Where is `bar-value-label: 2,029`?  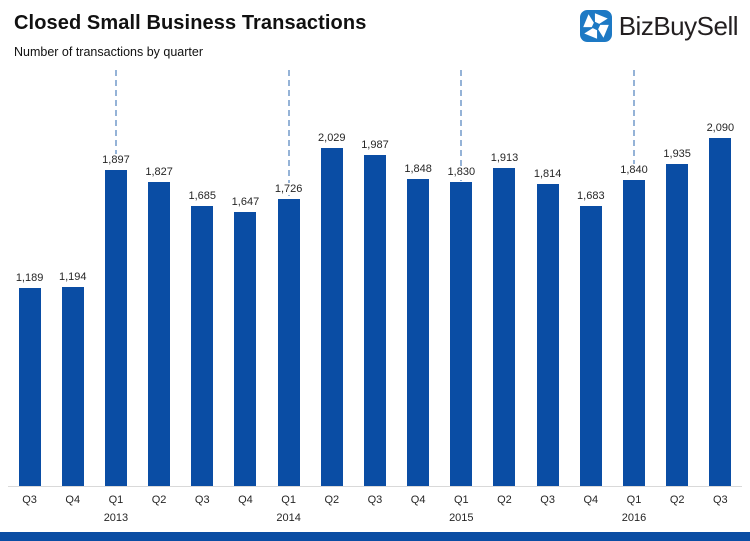
bar-value-label: 2,029 is located at coordinates (332, 138).